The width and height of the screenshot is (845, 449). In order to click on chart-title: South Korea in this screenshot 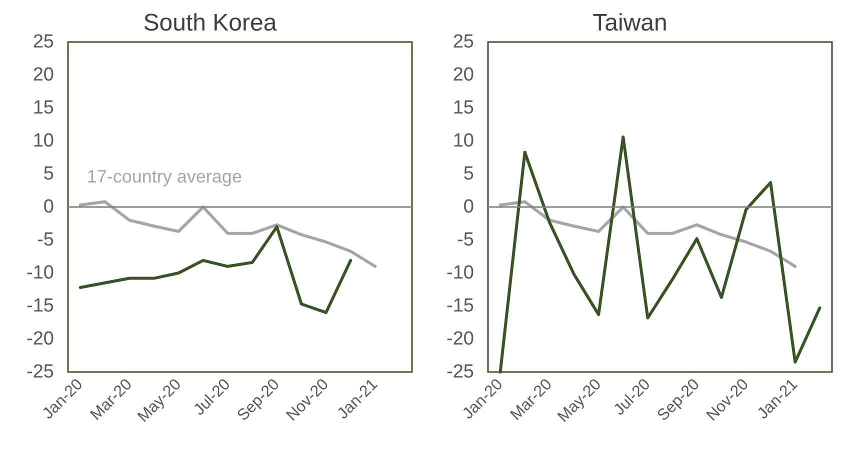, I will do `click(210, 23)`.